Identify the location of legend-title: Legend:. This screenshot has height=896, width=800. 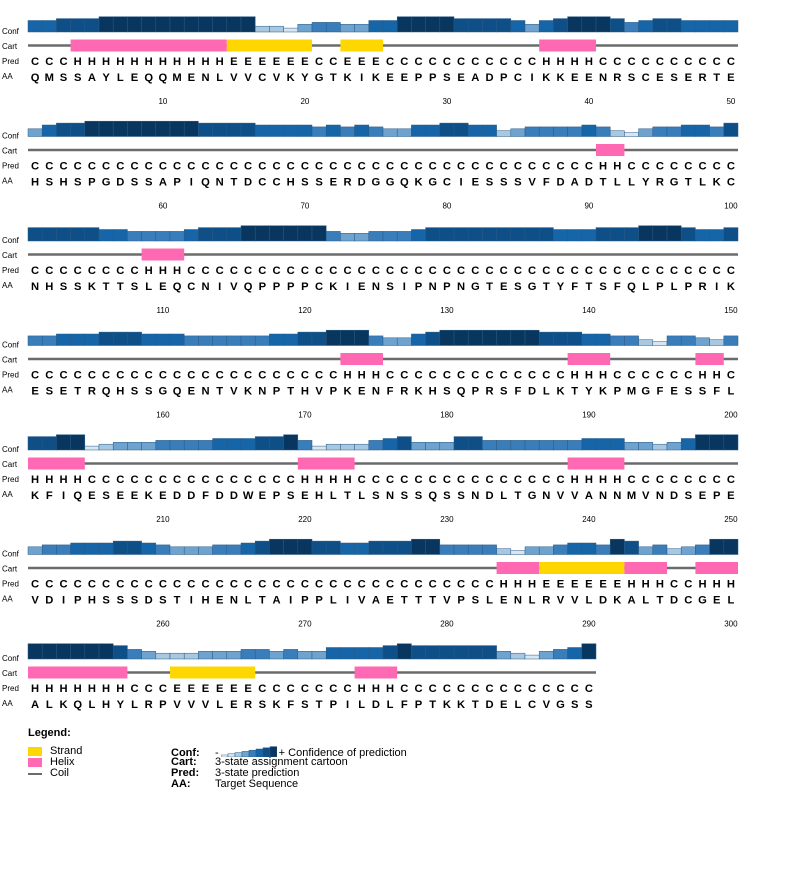
(49, 733).